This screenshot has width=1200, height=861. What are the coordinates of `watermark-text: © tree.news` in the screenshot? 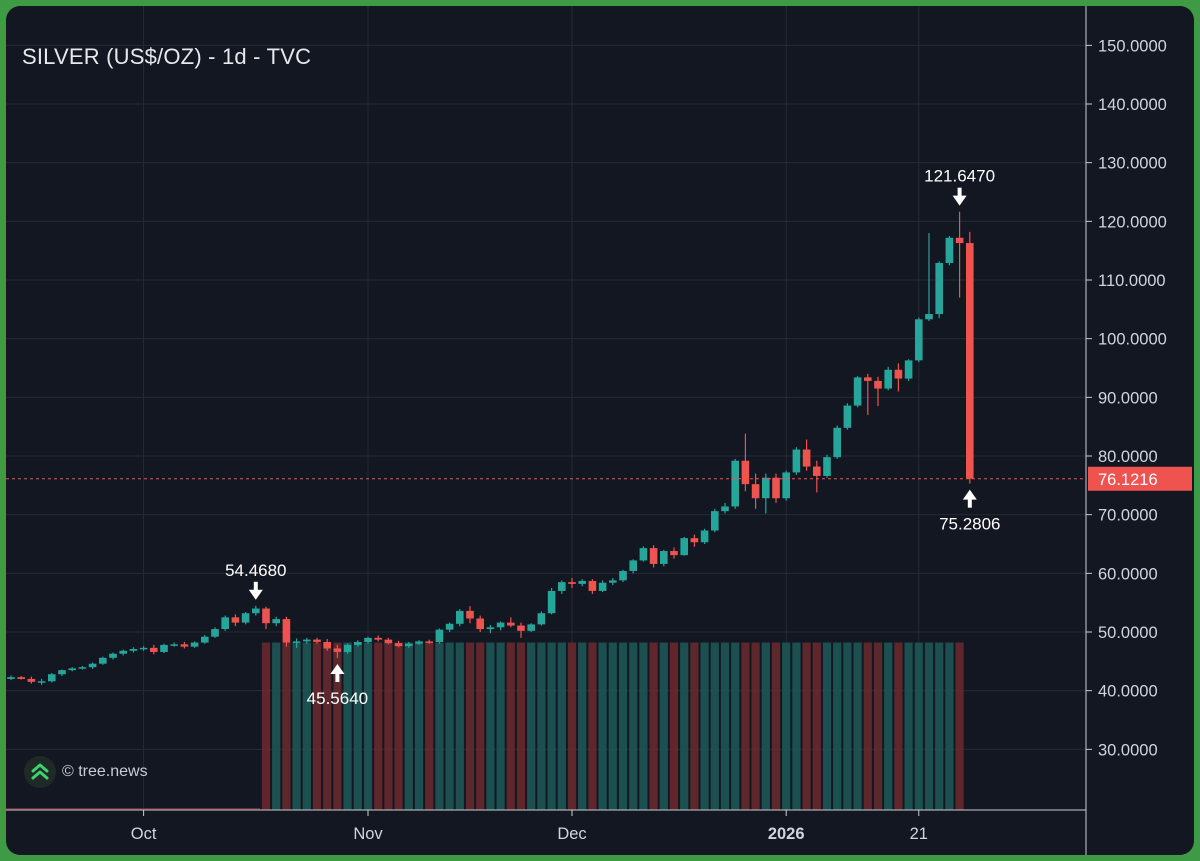 It's located at (105, 771).